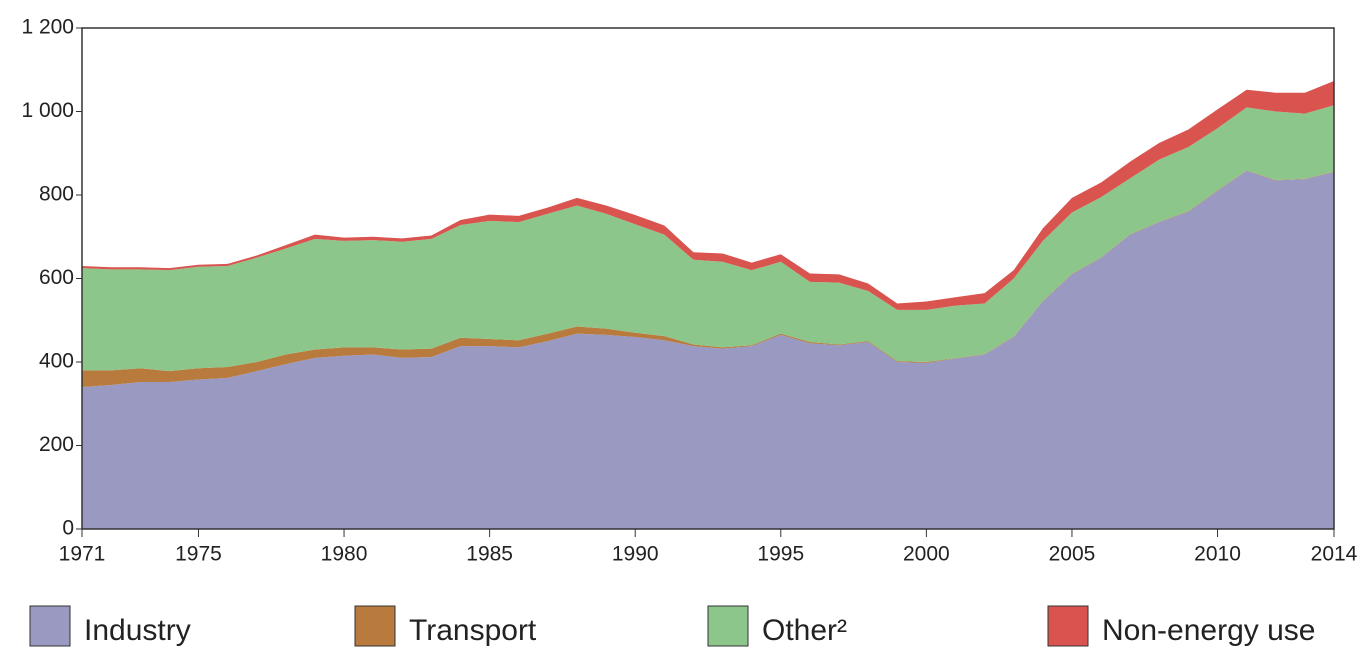 Image resolution: width=1361 pixels, height=657 pixels. What do you see at coordinates (1208, 630) in the screenshot?
I see `legend-label: Non-energy use` at bounding box center [1208, 630].